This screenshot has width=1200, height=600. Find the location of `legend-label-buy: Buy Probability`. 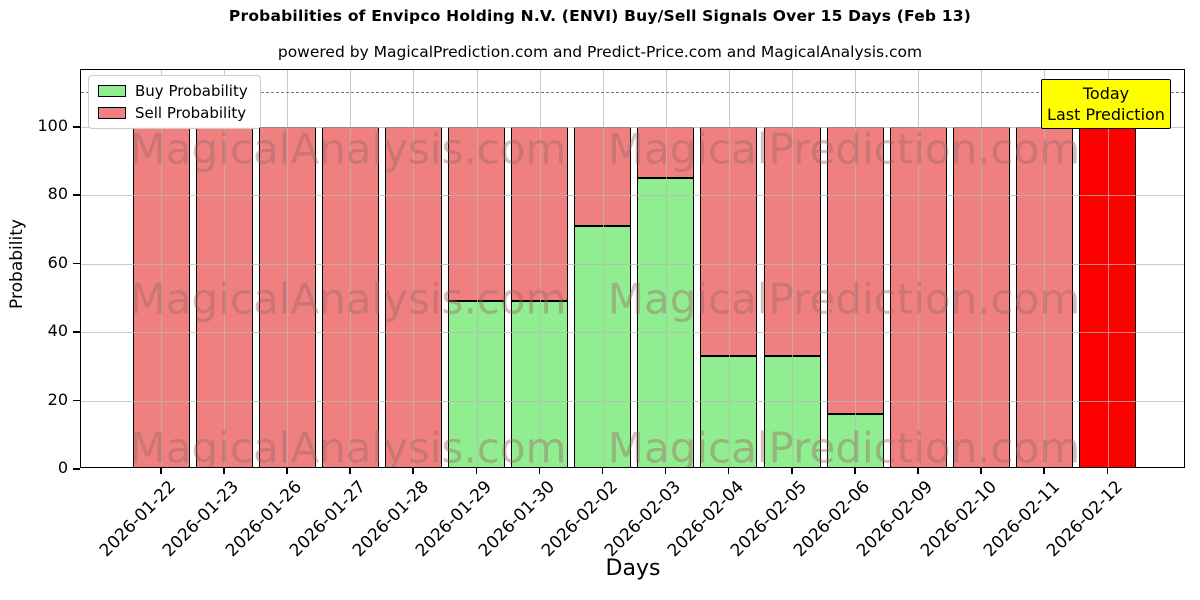

legend-label-buy: Buy Probability is located at coordinates (191, 91).